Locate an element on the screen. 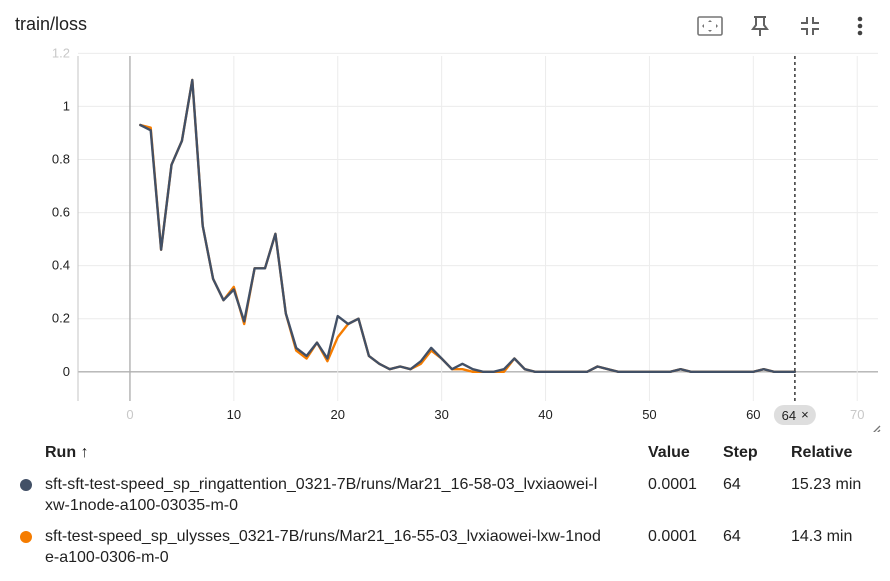 The width and height of the screenshot is (890, 581). y-tick-label: 0.6 is located at coordinates (61, 212).